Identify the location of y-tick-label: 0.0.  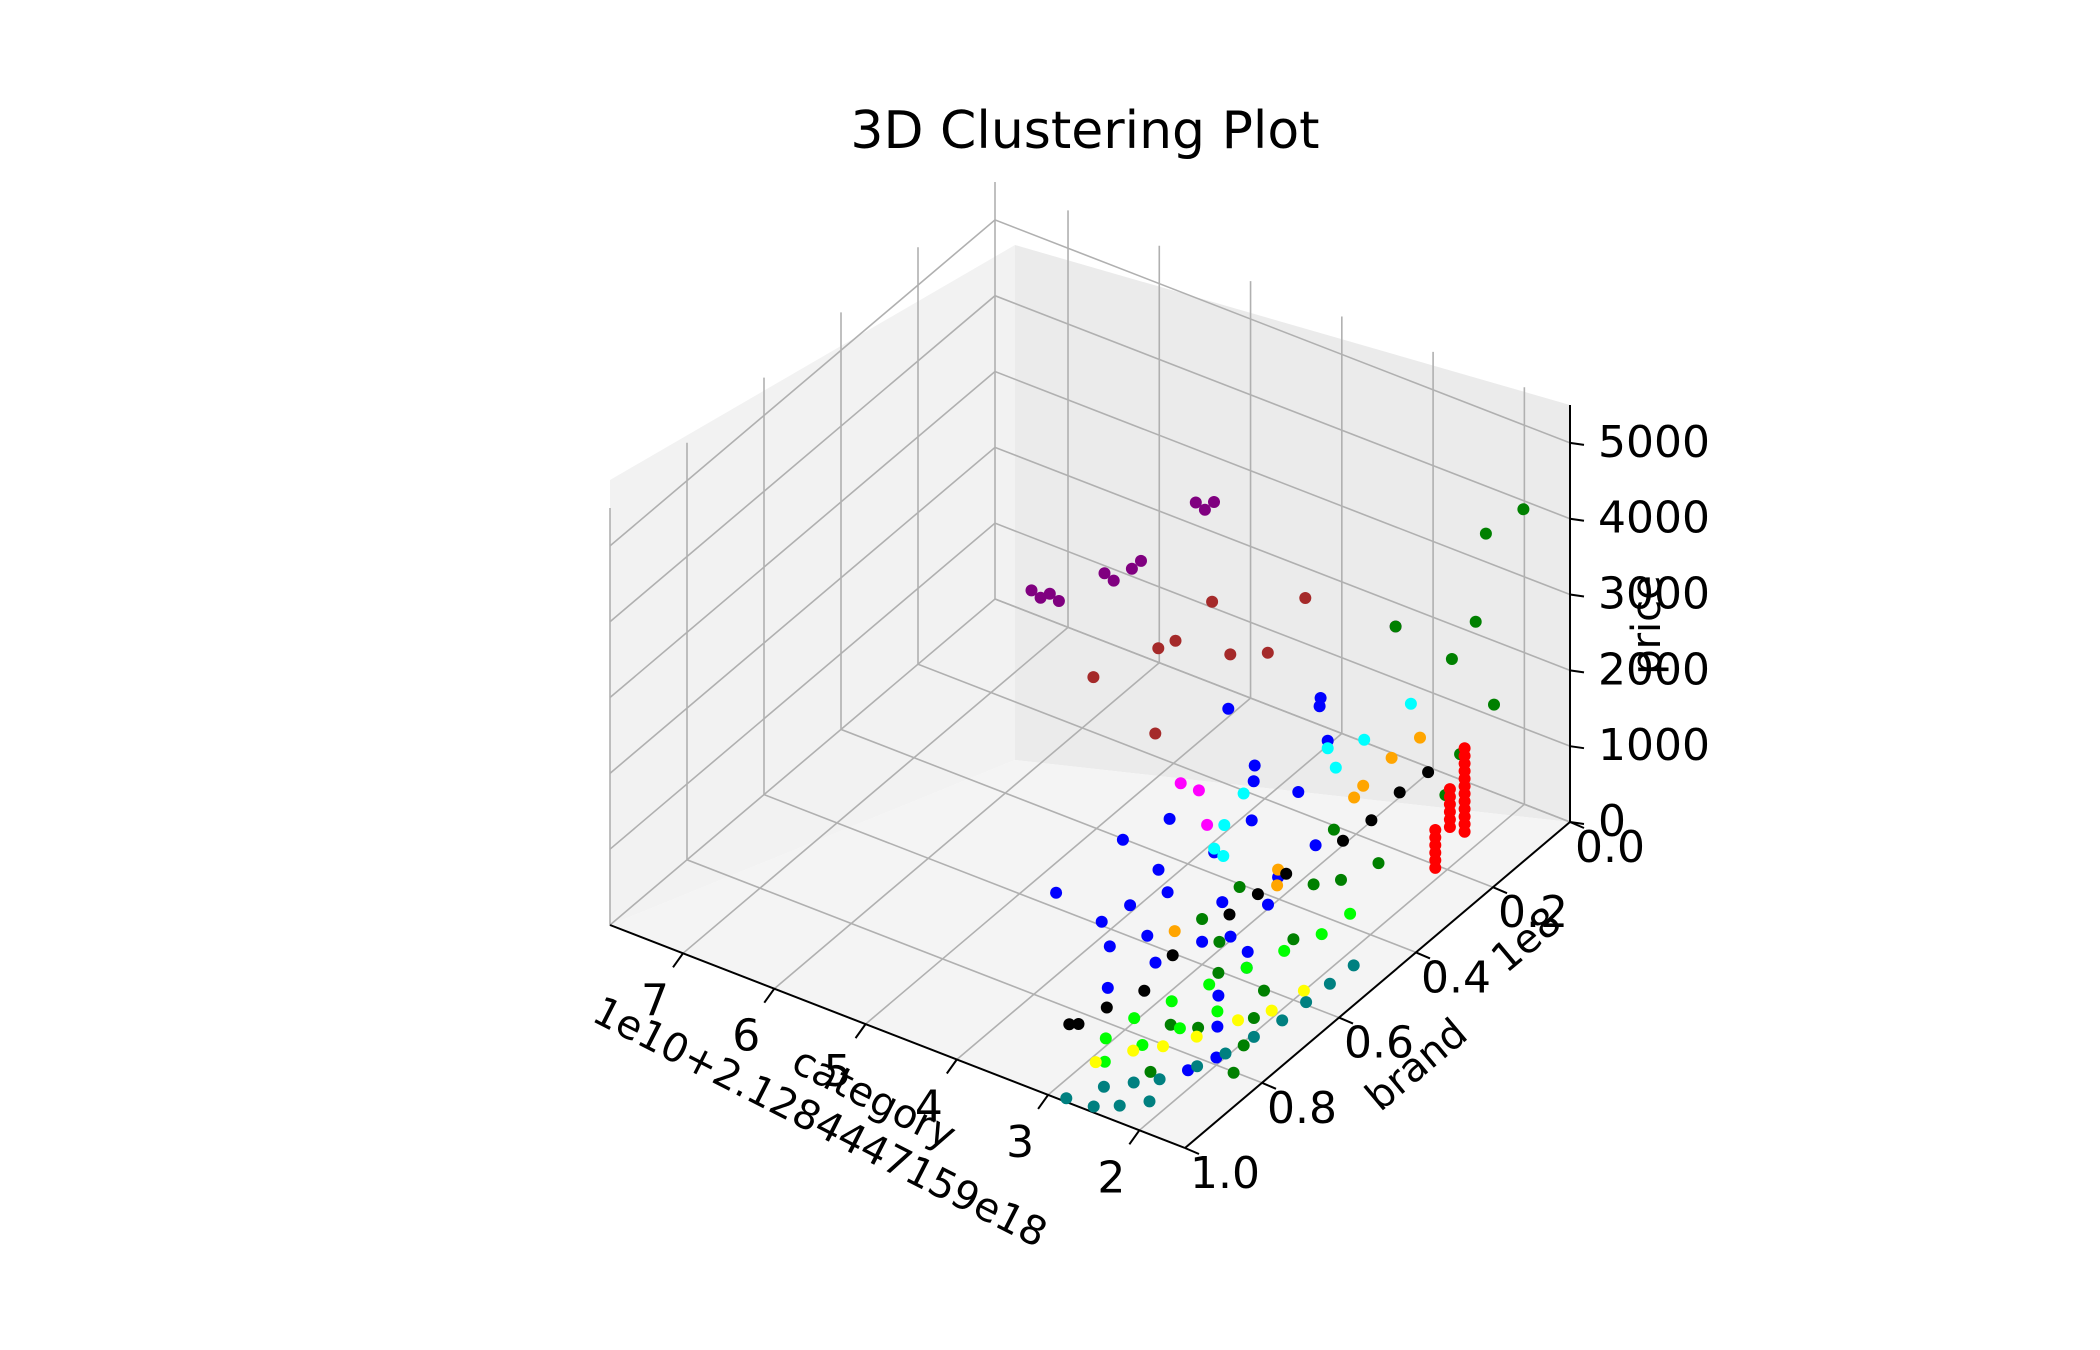
(1610, 847).